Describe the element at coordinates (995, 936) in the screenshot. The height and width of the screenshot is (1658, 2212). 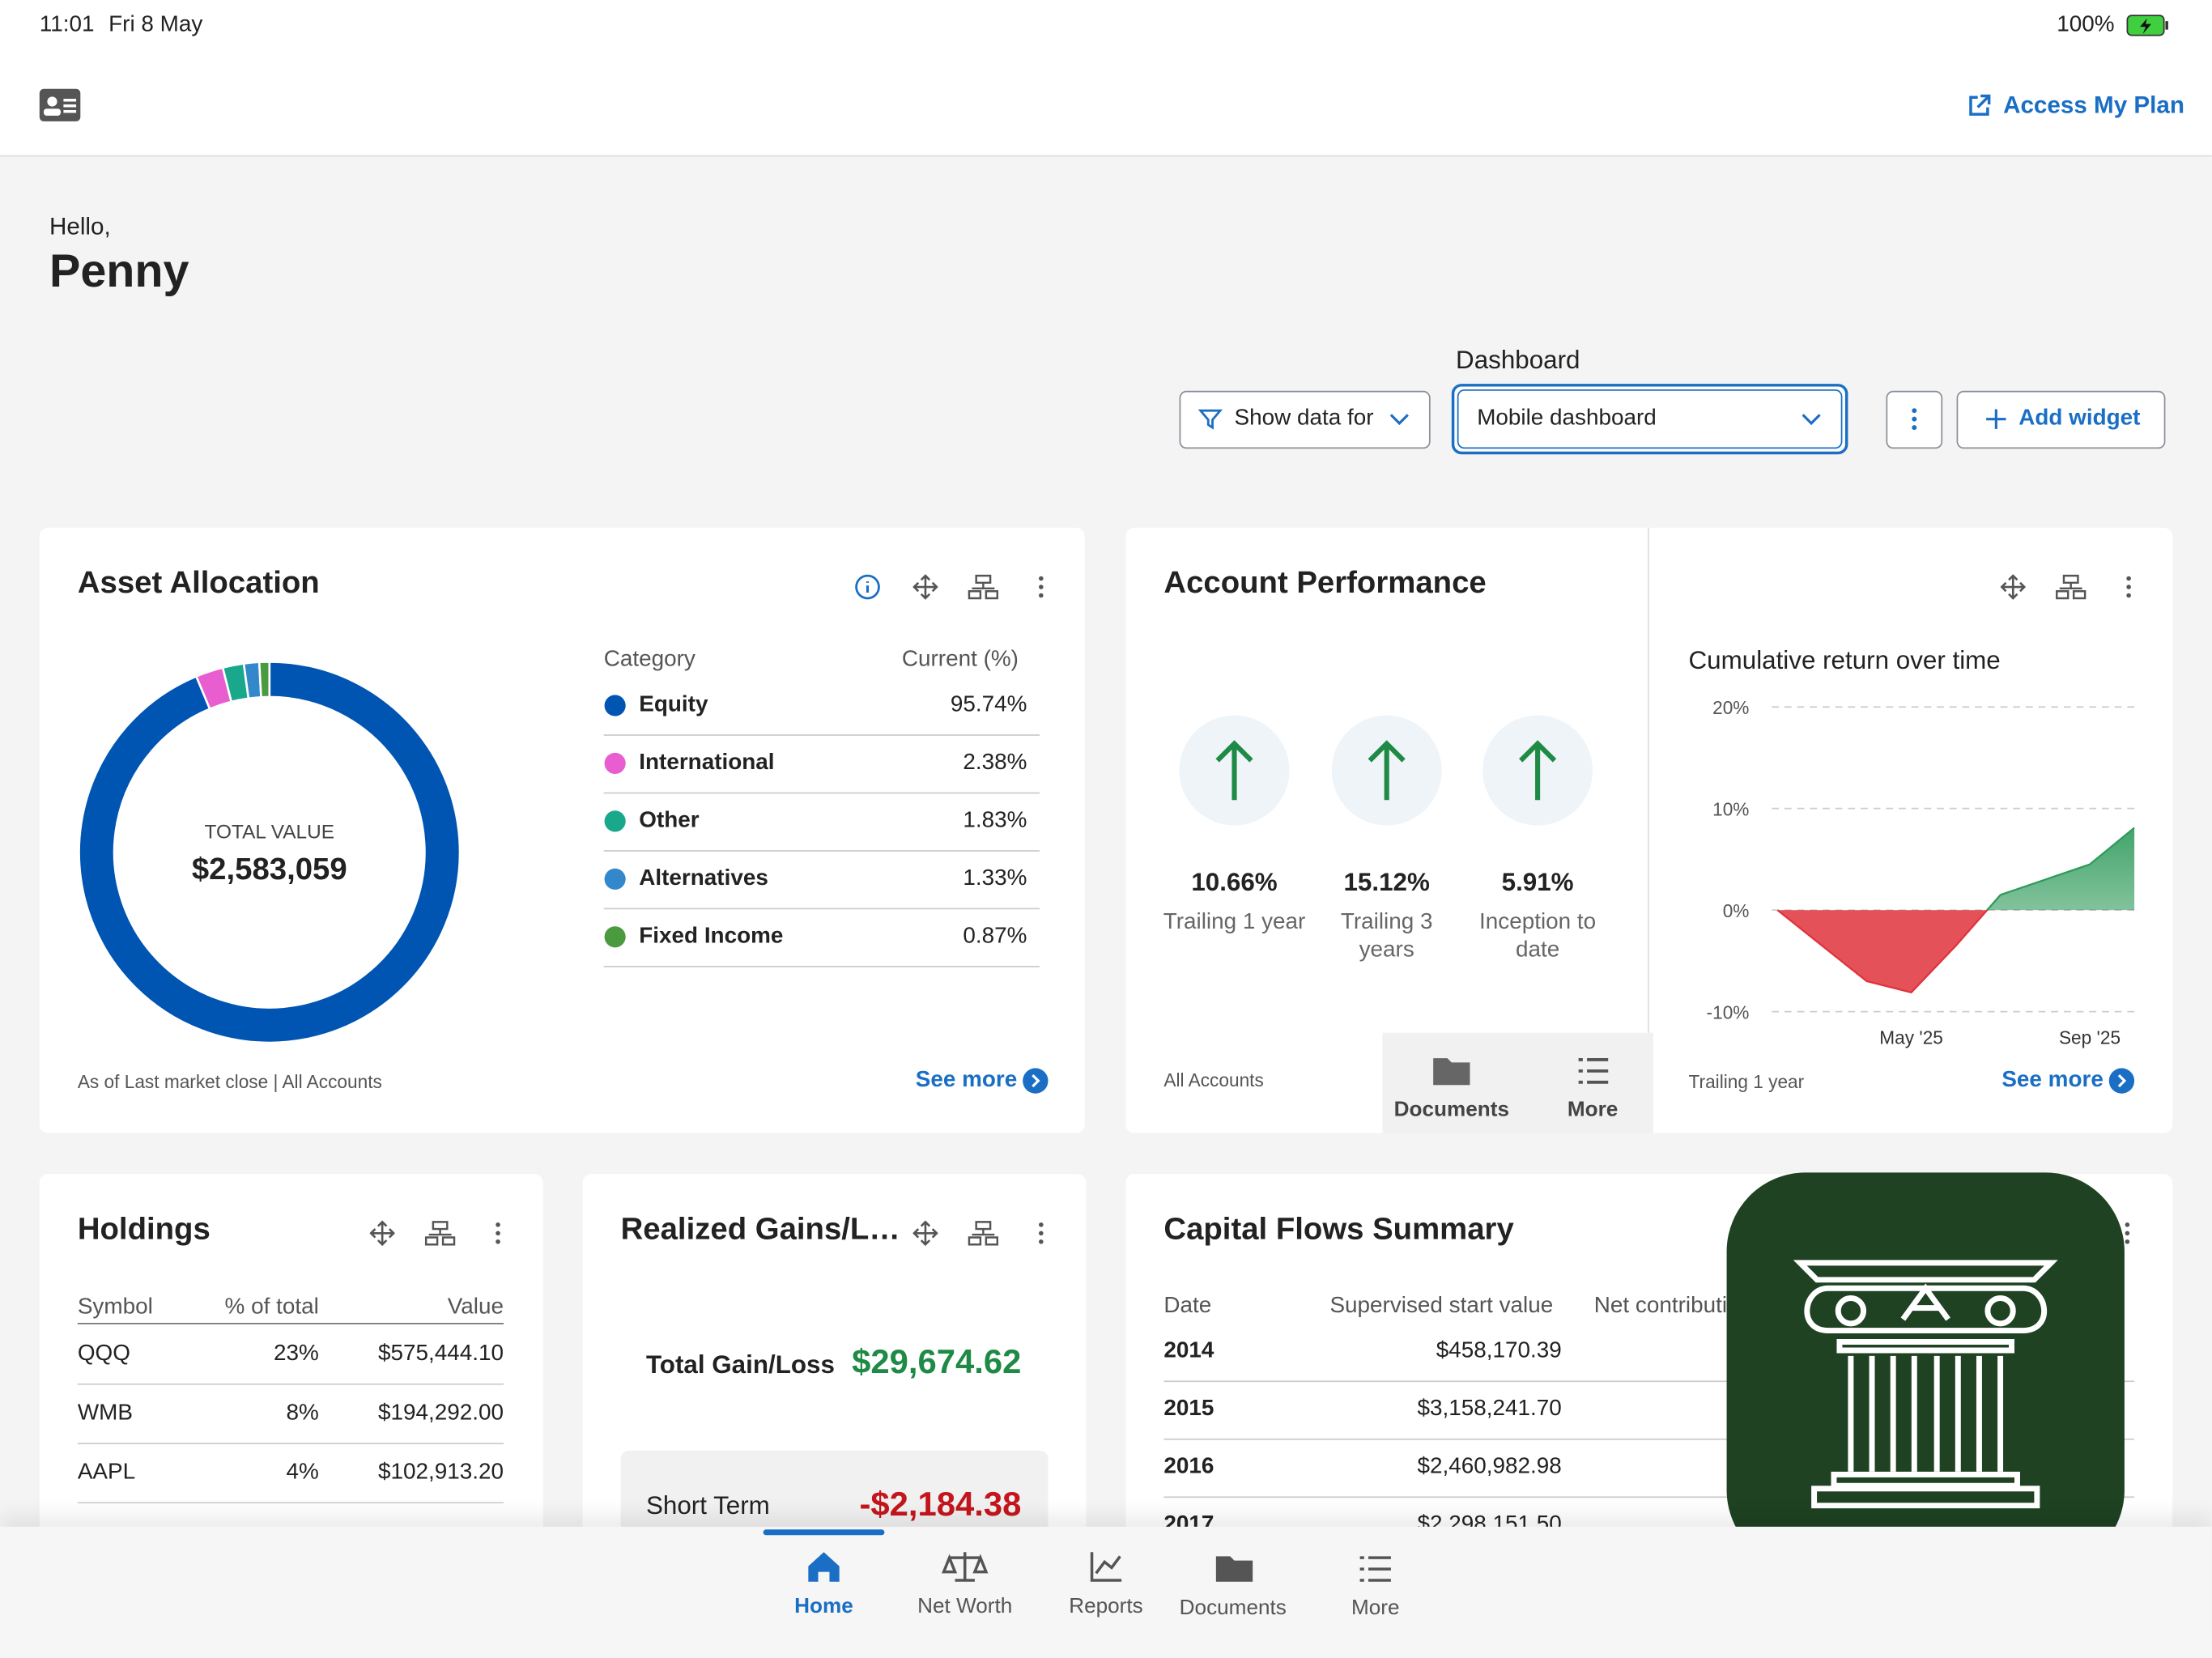
I see `legend-value: 0.87%` at that location.